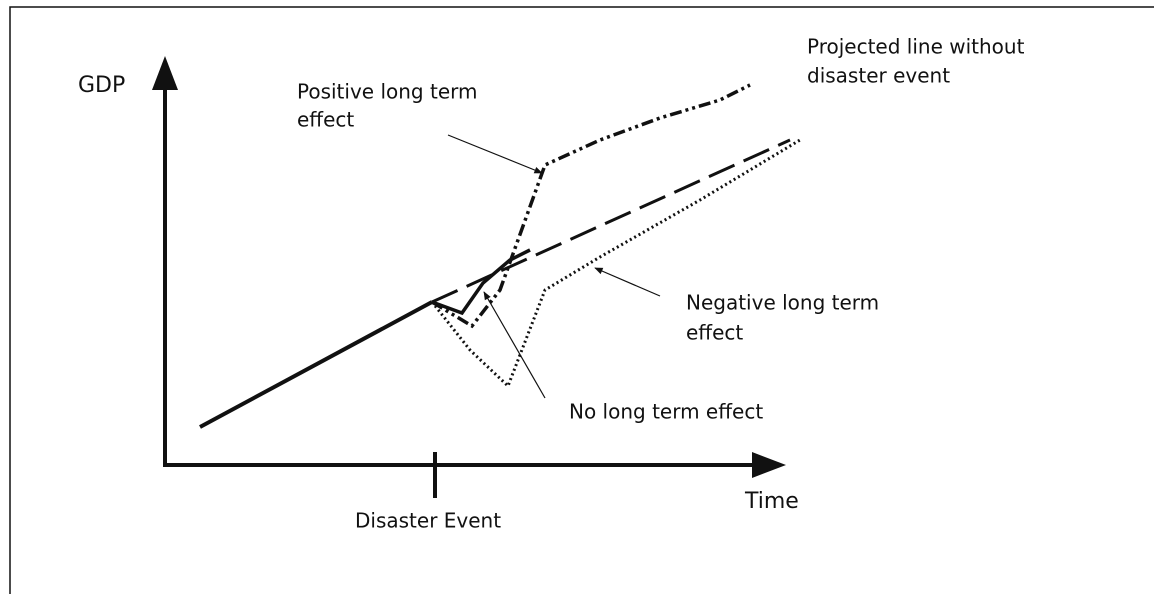 The height and width of the screenshot is (594, 1154). I want to click on x-axis-arrow, so click(769, 465).